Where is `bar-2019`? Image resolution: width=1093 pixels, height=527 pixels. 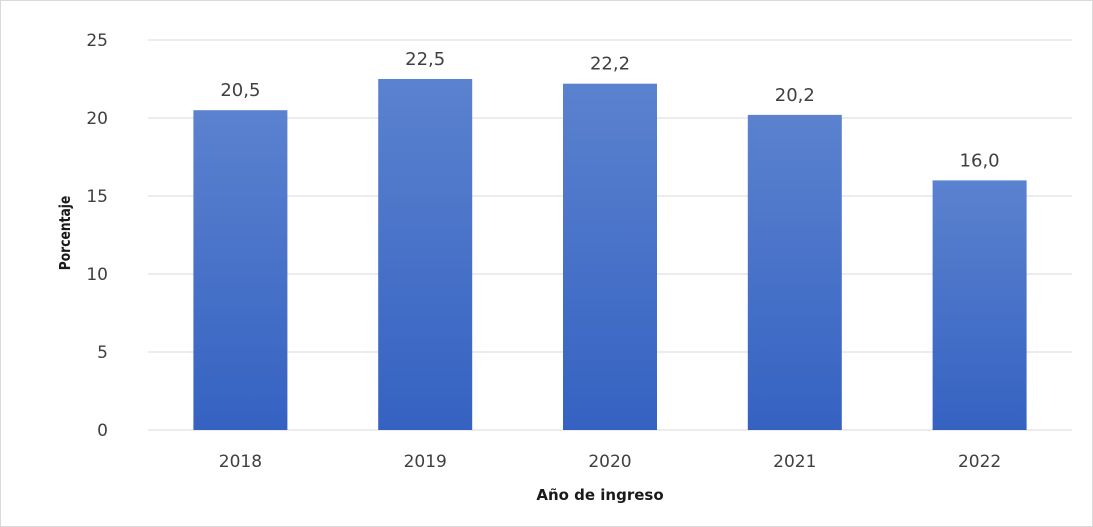
bar-2019 is located at coordinates (425, 254).